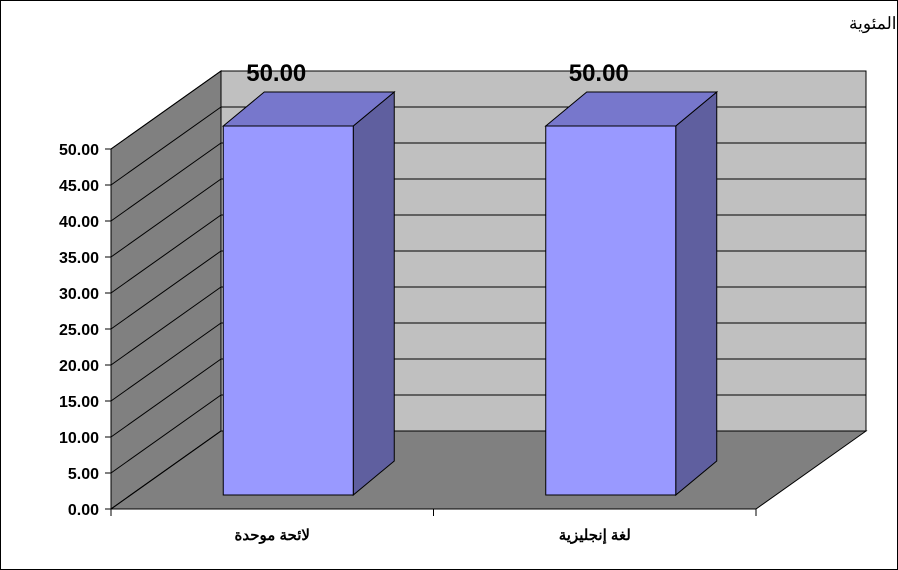  I want to click on y-tick-label: 35.00, so click(79, 258).